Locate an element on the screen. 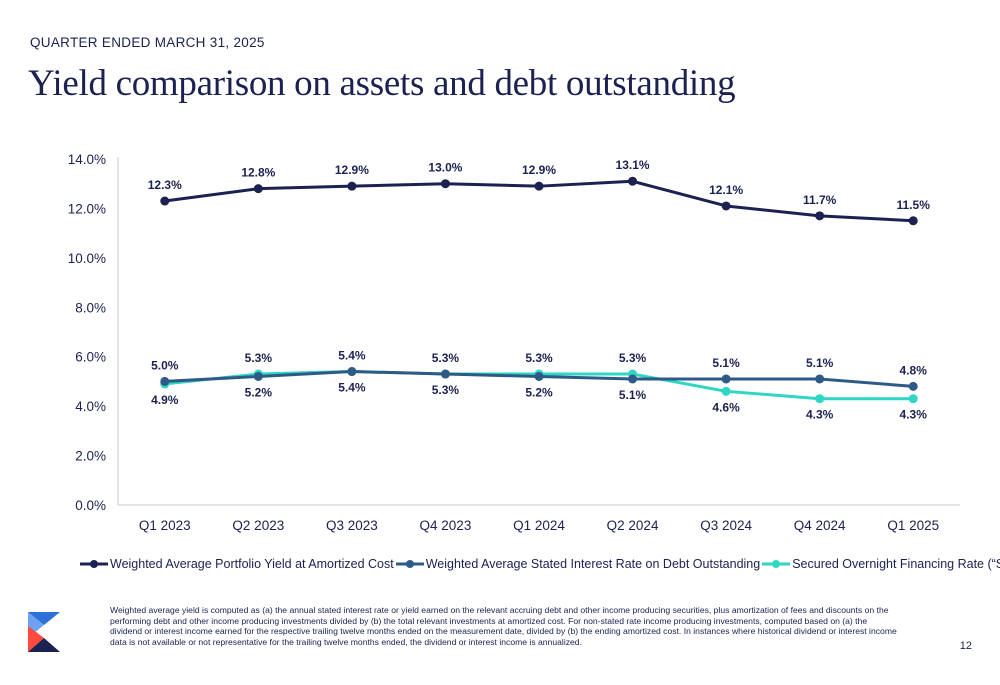 This screenshot has height=685, width=1000. data-label: 13.1% is located at coordinates (633, 165).